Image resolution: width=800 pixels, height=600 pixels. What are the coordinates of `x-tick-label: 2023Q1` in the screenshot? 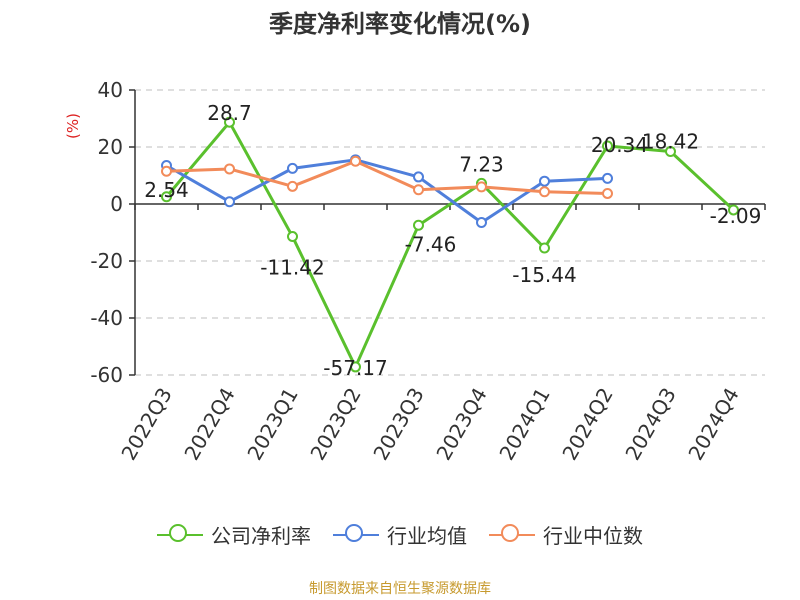 It's located at (272, 424).